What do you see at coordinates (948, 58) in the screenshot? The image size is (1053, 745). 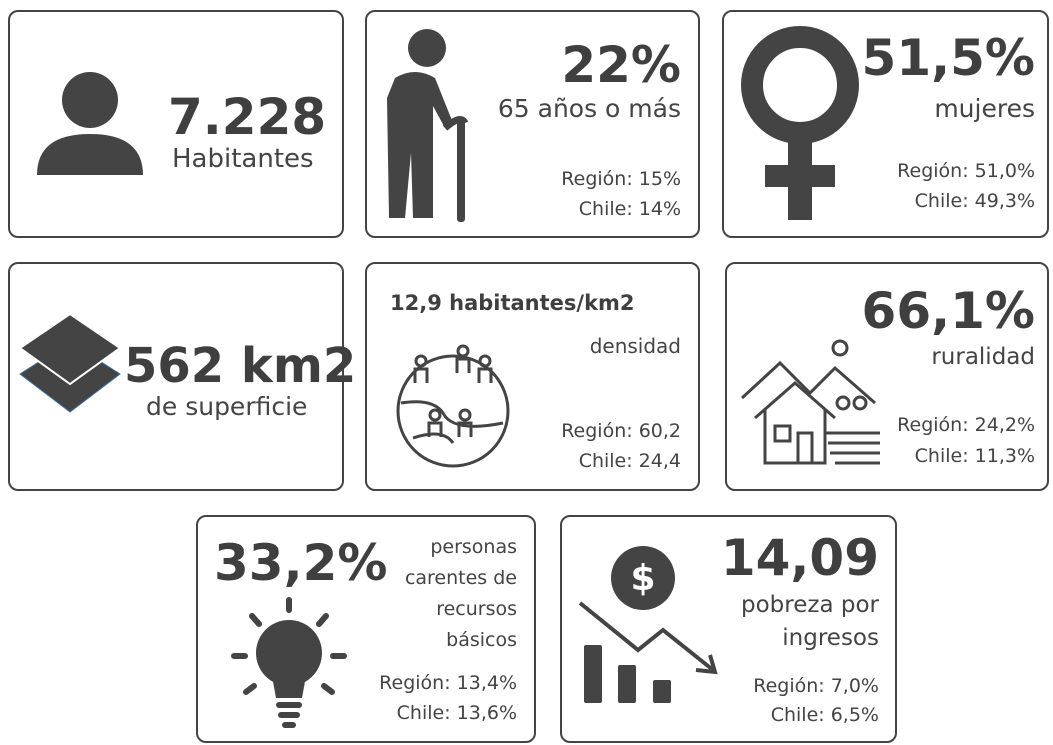 I see `stat-value: 51,5%` at bounding box center [948, 58].